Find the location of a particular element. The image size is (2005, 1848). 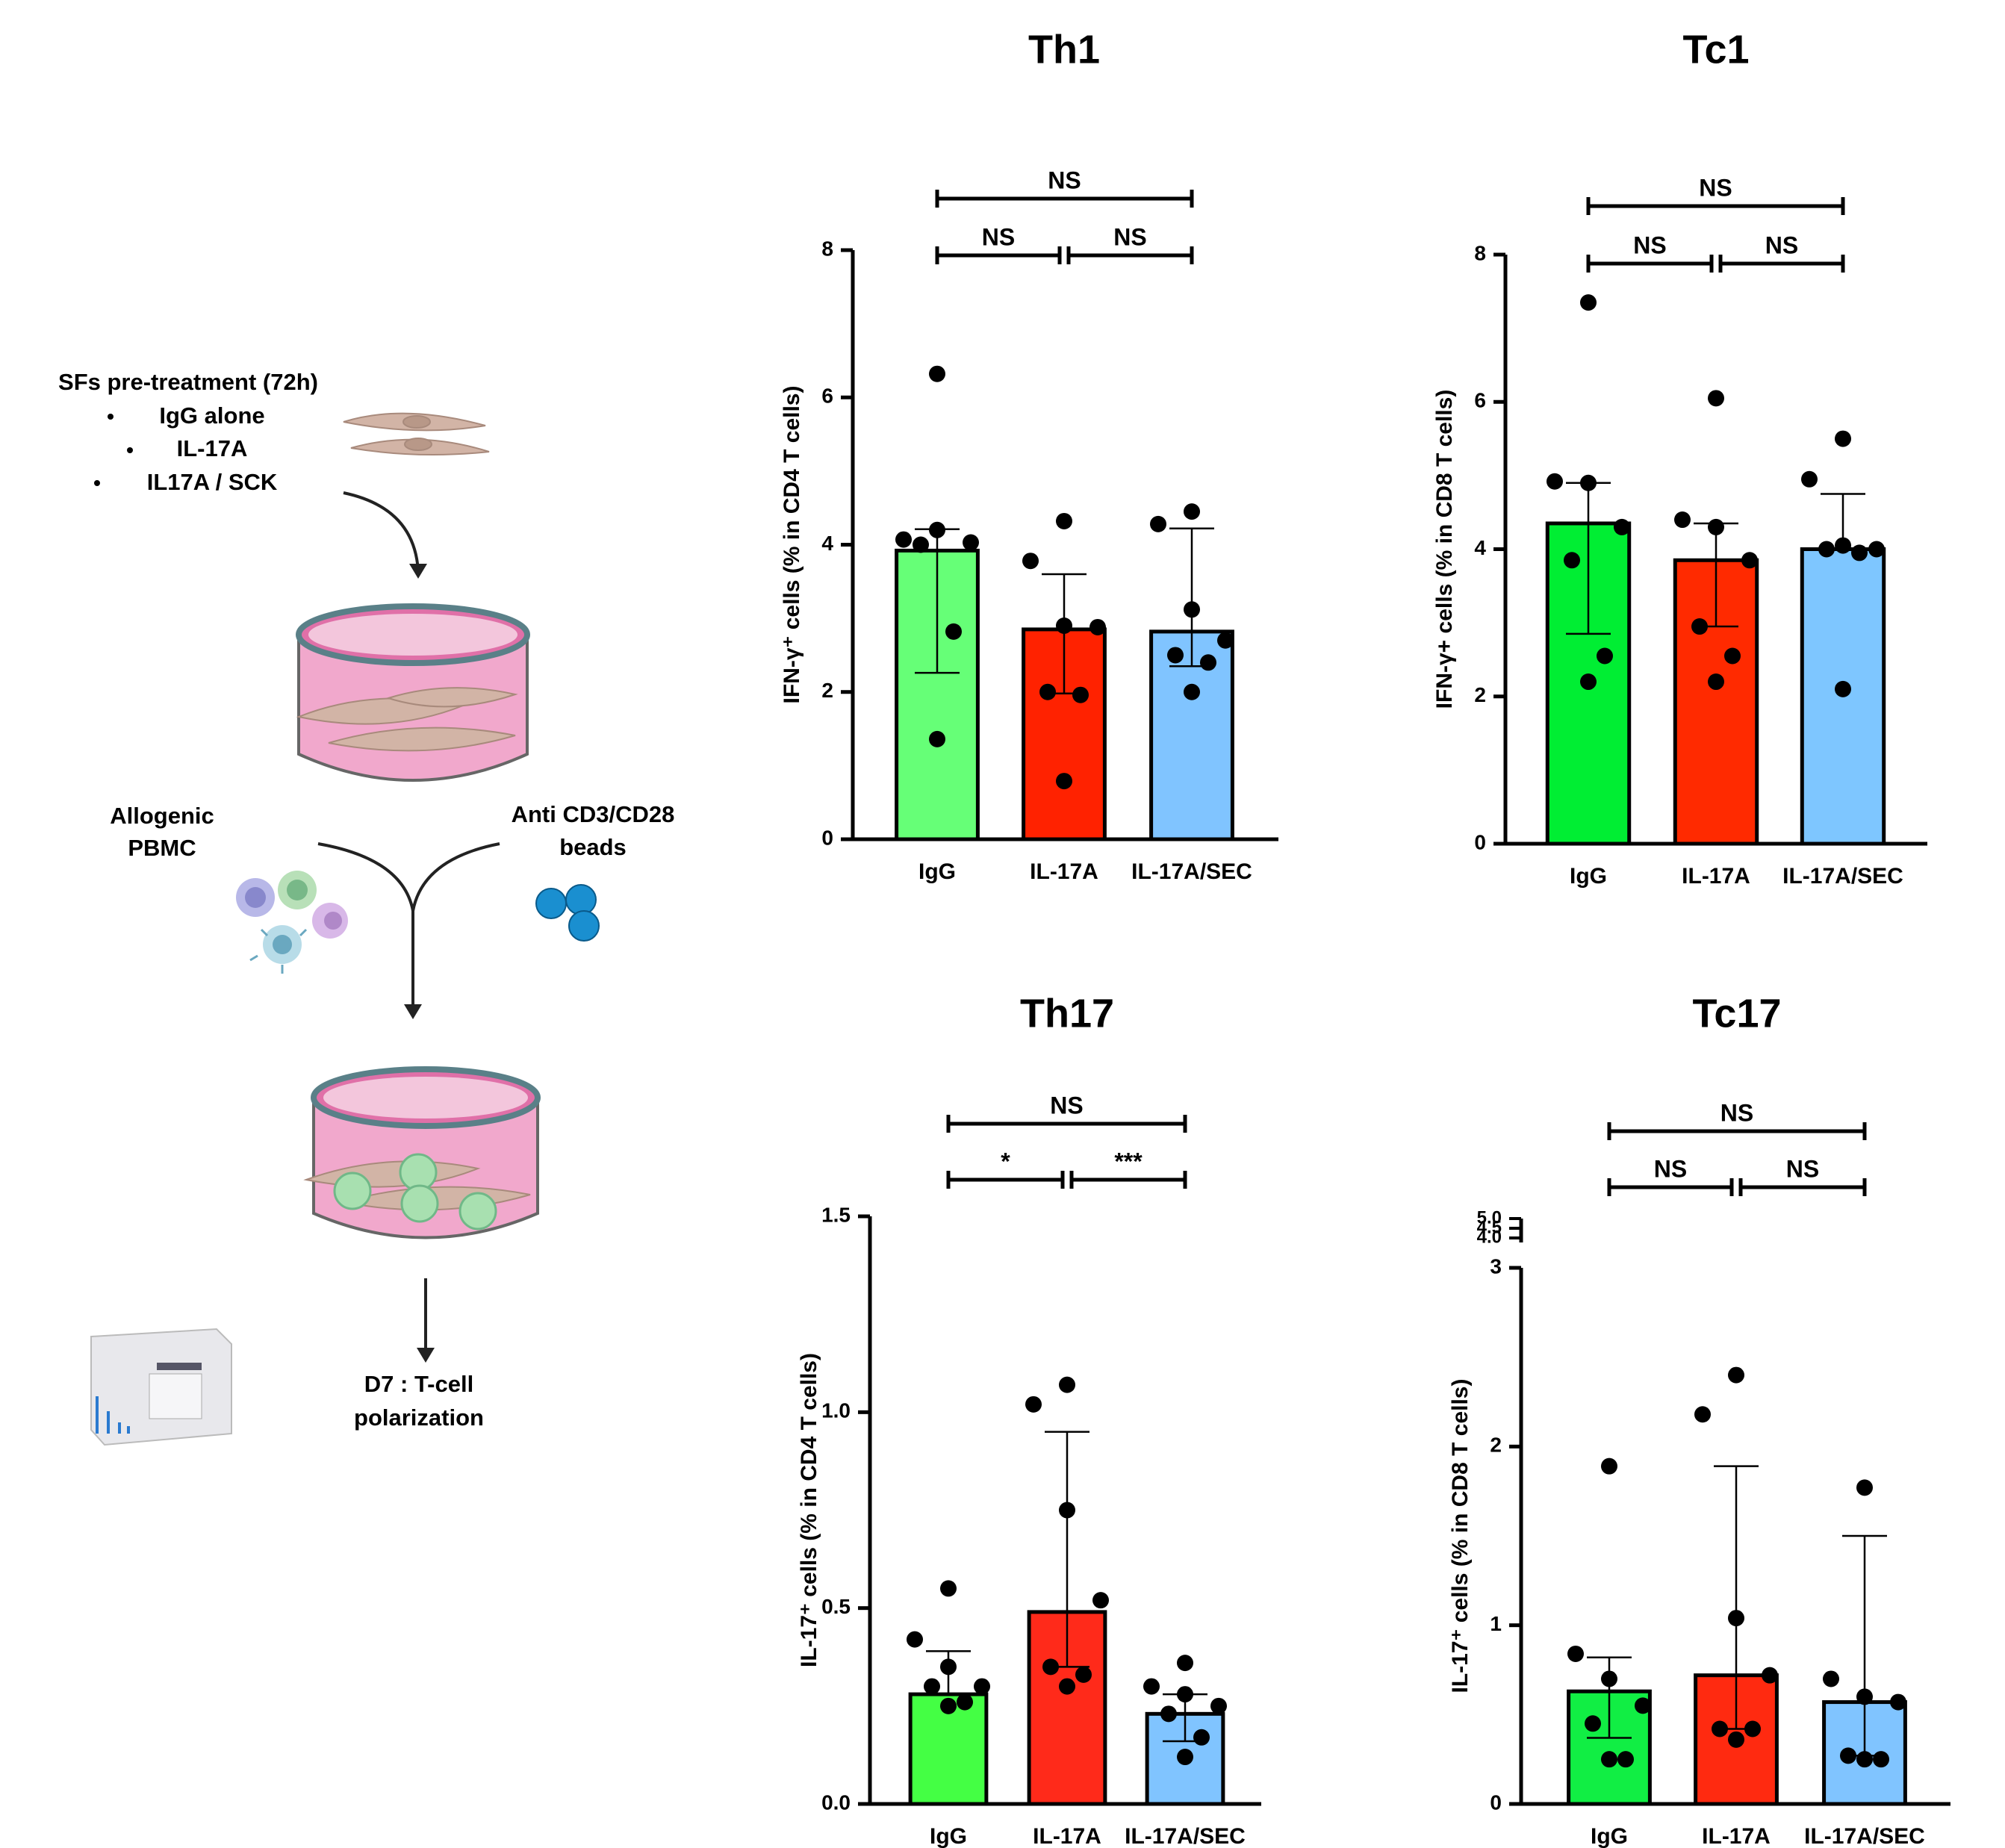

chart-title: Tc1 is located at coordinates (1716, 49).